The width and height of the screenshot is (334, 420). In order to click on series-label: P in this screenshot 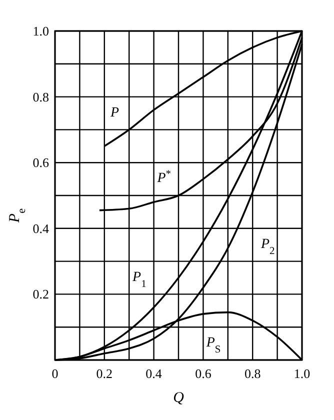, I will do `click(114, 112)`.